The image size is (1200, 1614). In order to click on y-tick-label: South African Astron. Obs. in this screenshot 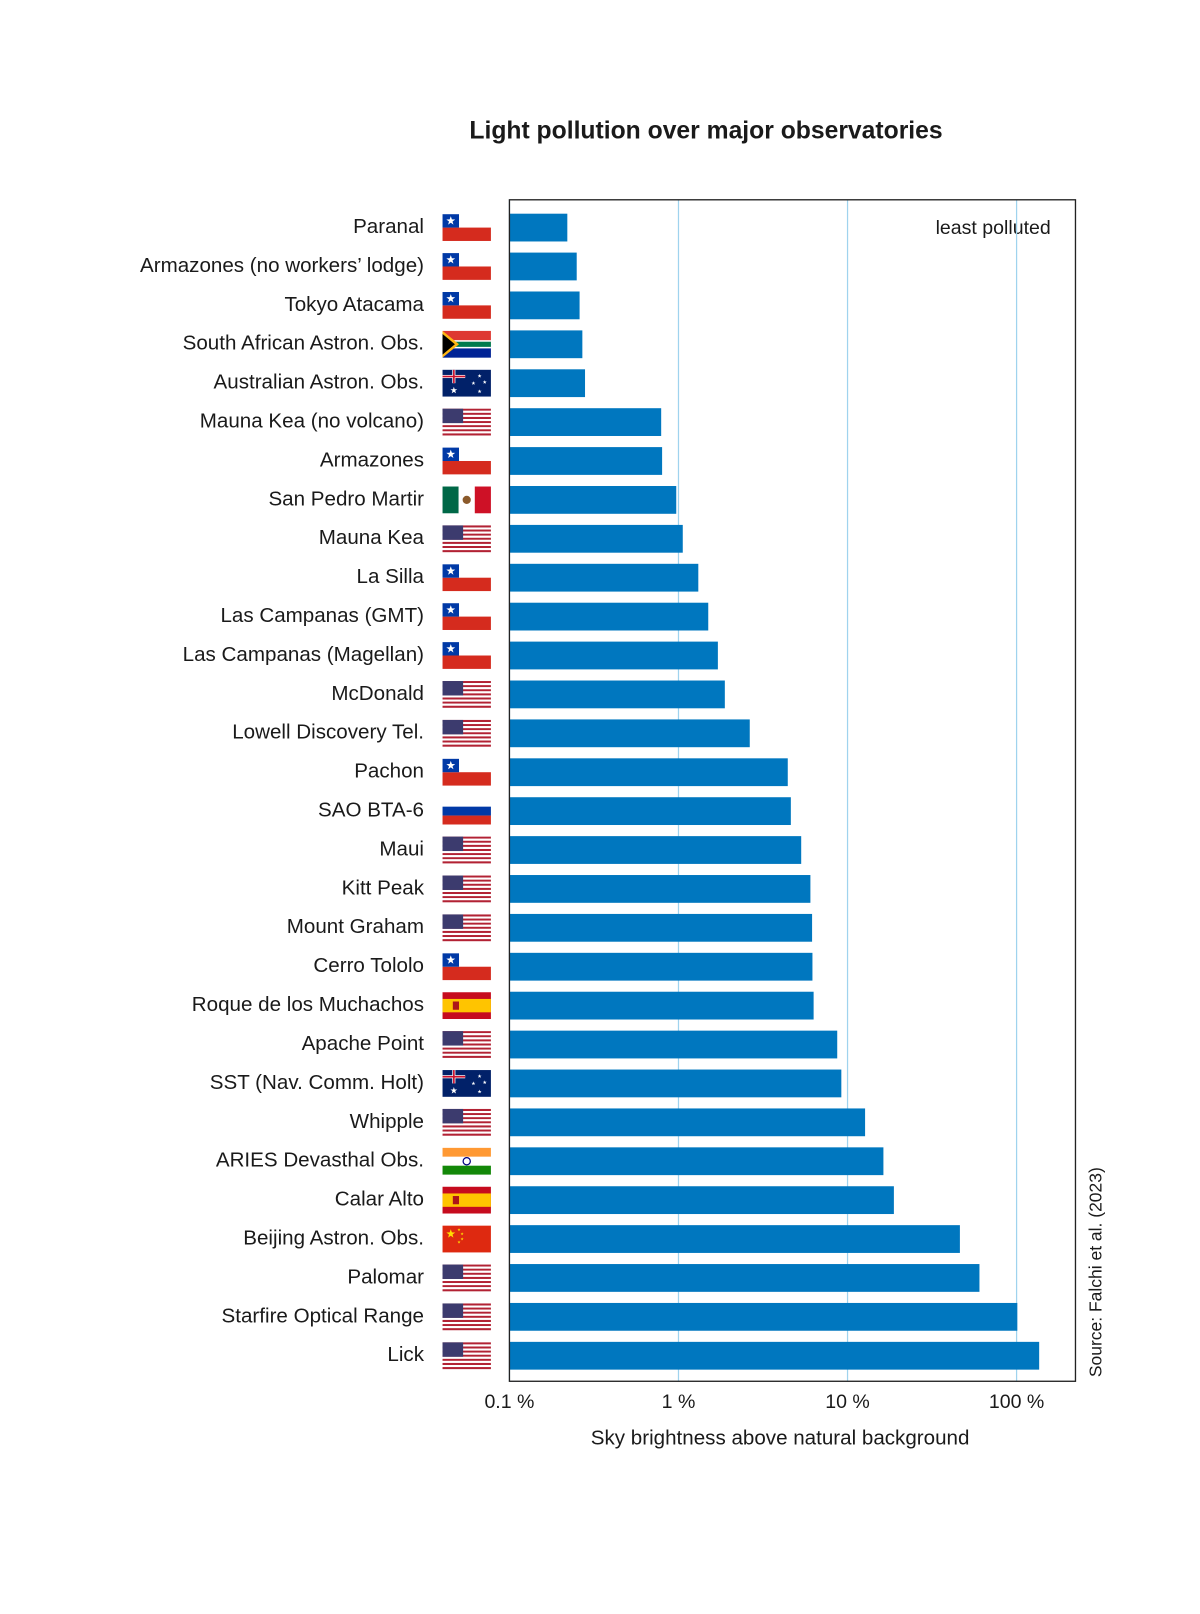, I will do `click(303, 343)`.